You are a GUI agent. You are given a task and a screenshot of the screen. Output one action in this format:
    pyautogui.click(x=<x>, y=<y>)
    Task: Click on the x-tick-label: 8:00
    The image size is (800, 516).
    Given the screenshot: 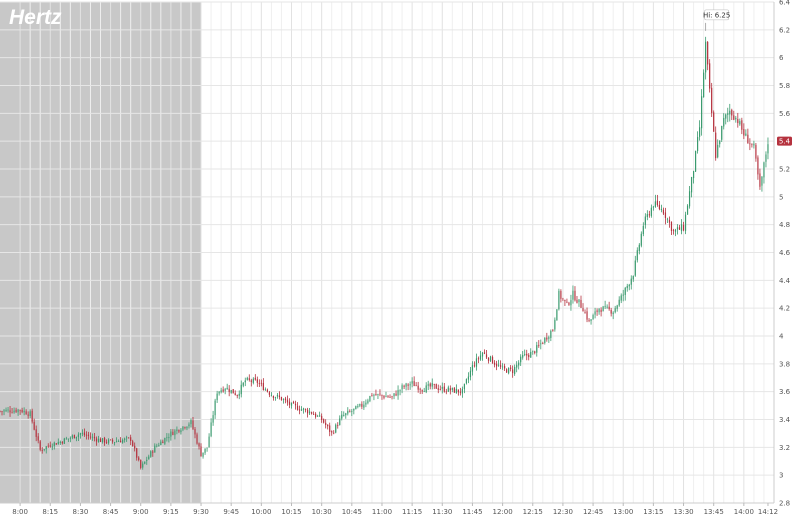 What is the action you would take?
    pyautogui.click(x=20, y=512)
    